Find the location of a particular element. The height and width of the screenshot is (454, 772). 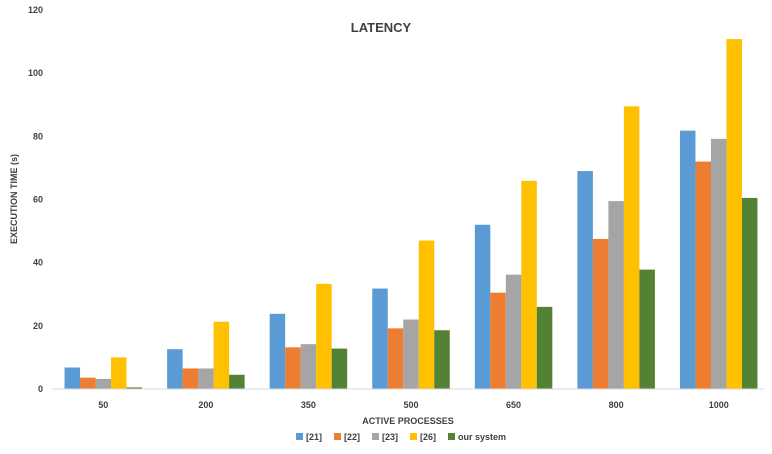

x-tick-label: 500 is located at coordinates (410, 405).